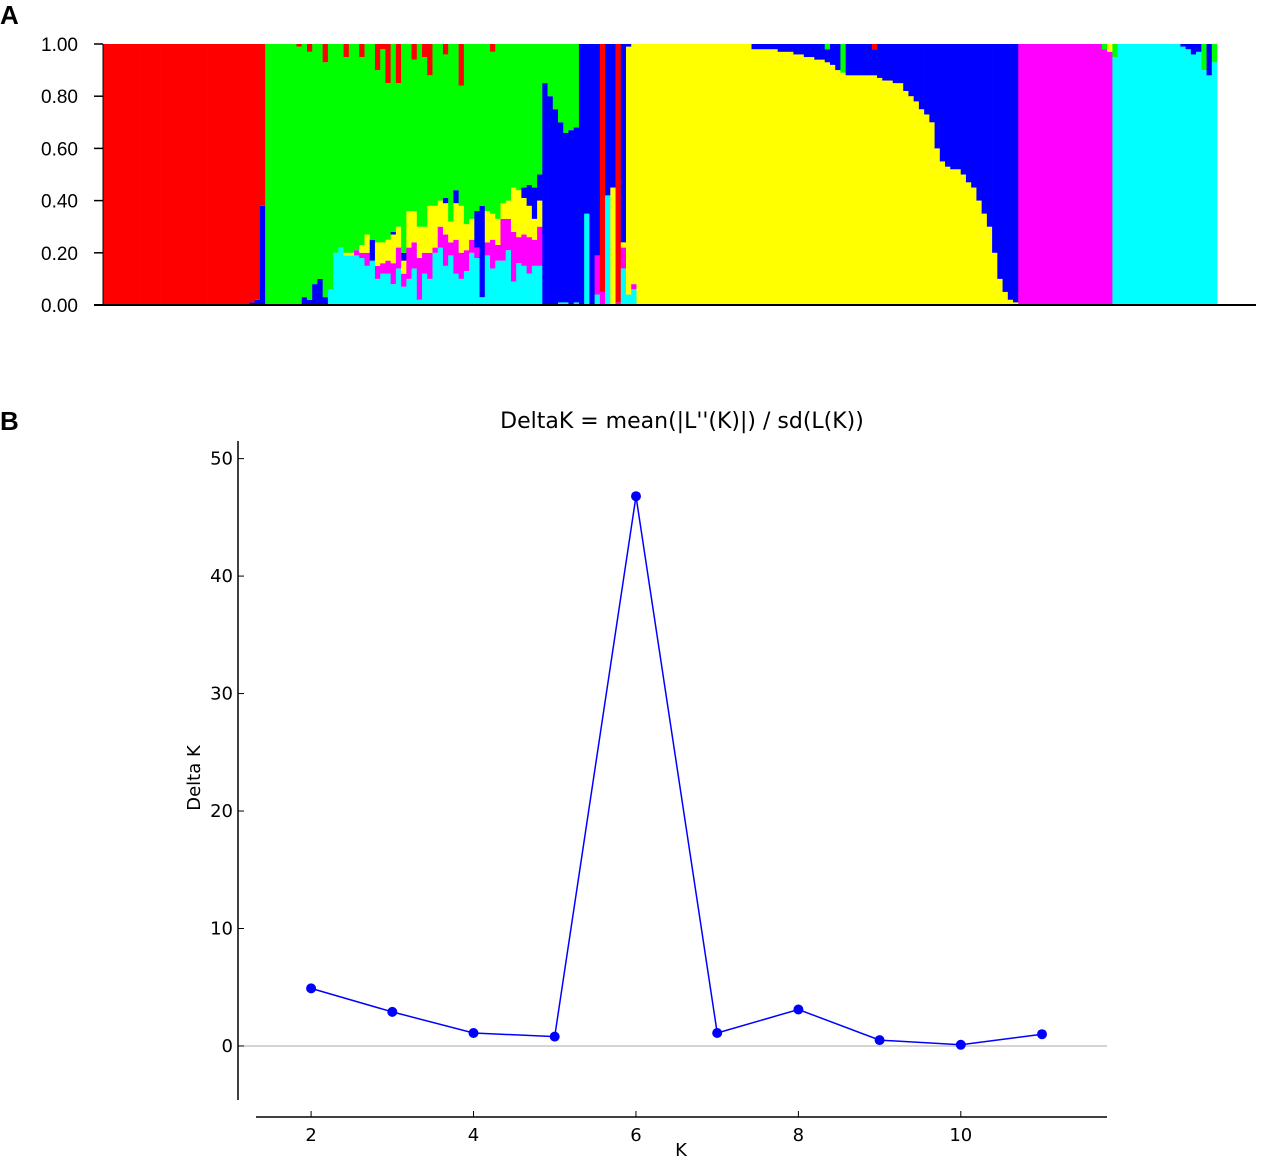 The image size is (1262, 1163). I want to click on y-tick-label: 20, so click(221, 811).